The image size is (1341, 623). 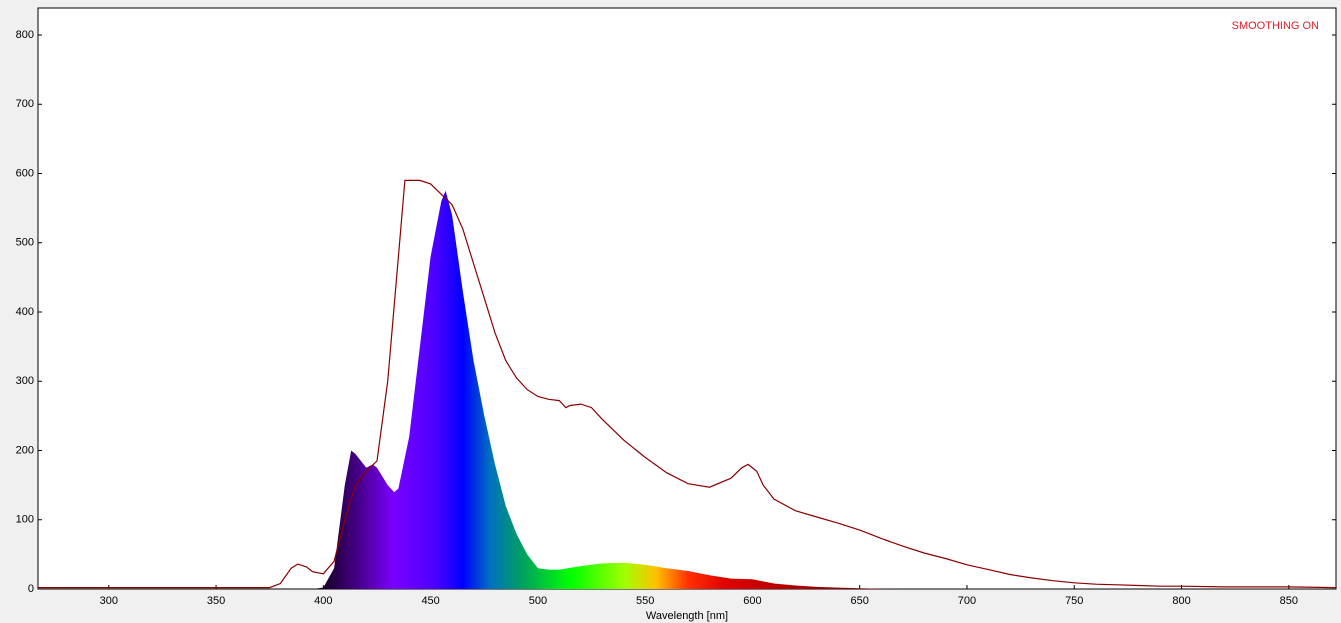 What do you see at coordinates (25, 243) in the screenshot?
I see `y-tick-label: 500` at bounding box center [25, 243].